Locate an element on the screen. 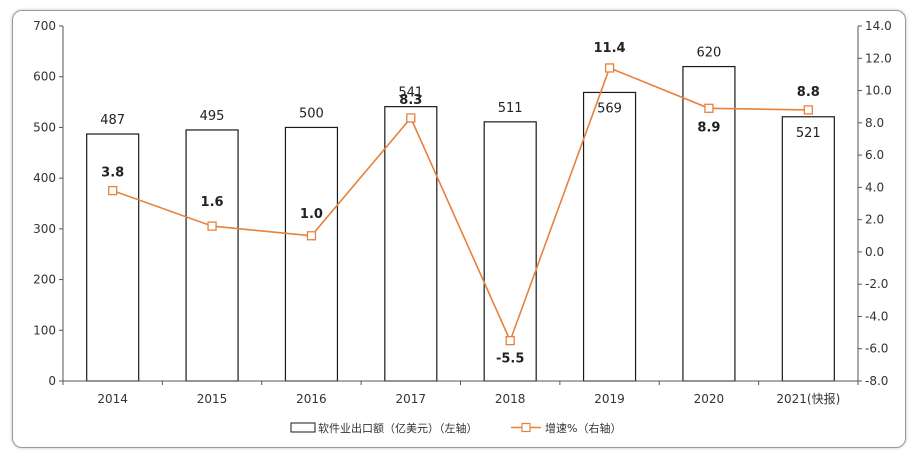 This screenshot has width=920, height=457. bar-value-label: 500 is located at coordinates (311, 113).